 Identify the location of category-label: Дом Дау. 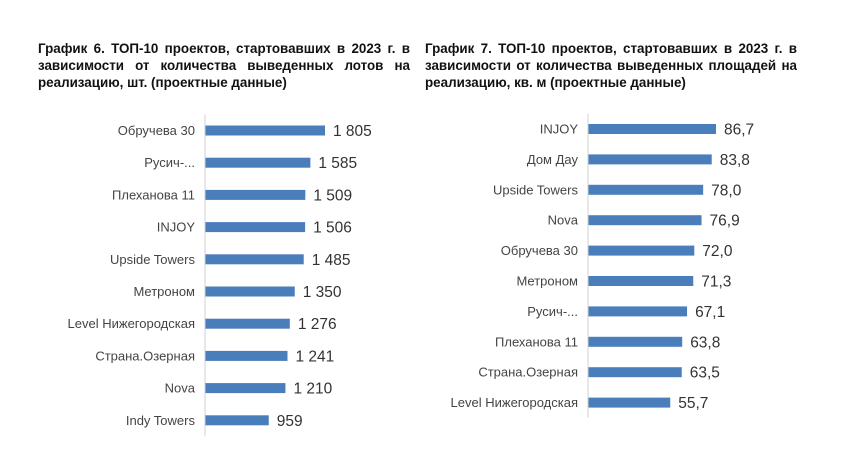
(553, 159).